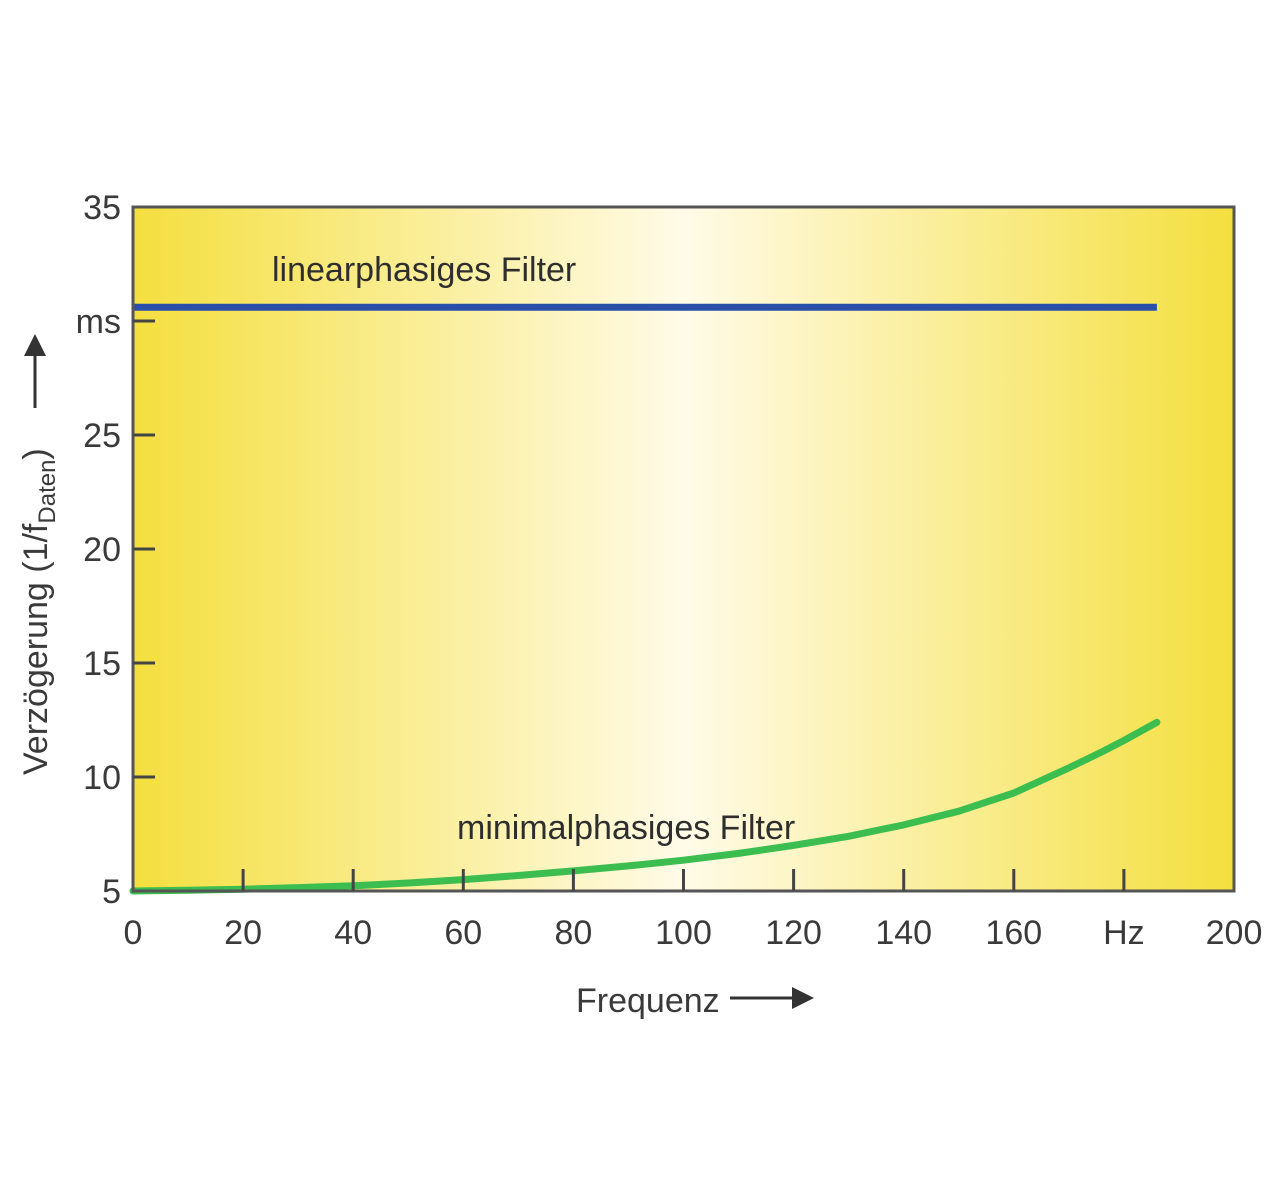  Describe the element at coordinates (424, 270) in the screenshot. I see `series-label-linear: linearphasiges Filter` at that location.